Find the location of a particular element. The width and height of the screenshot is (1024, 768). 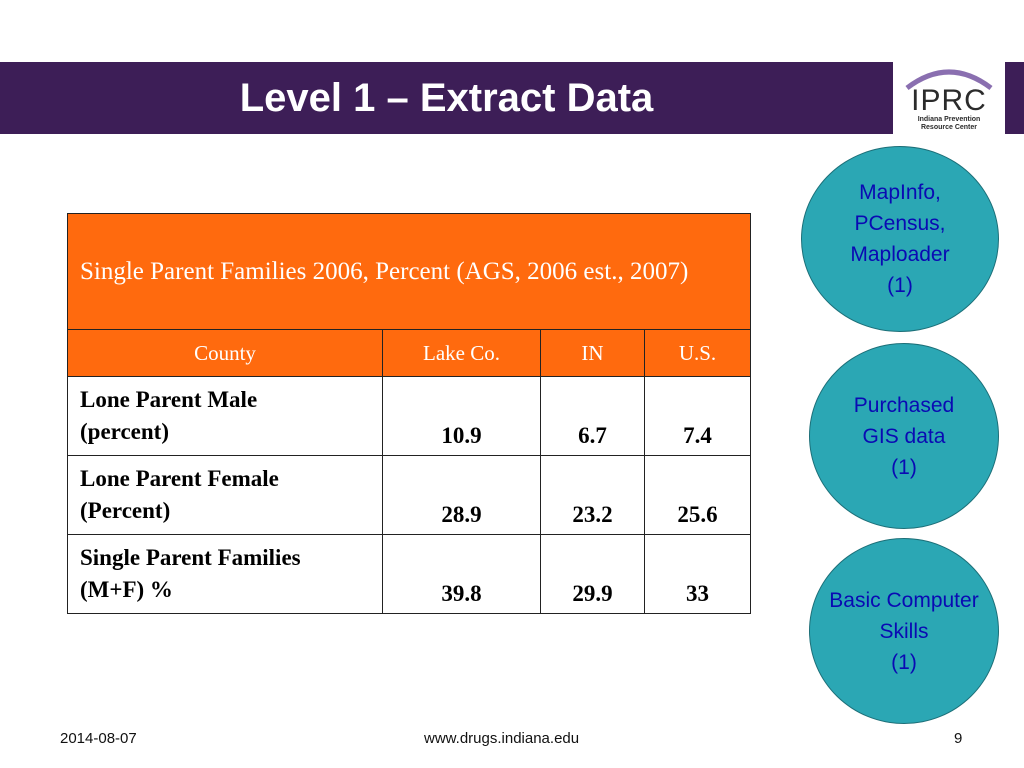

table-cell: 28.9 is located at coordinates (461, 495).